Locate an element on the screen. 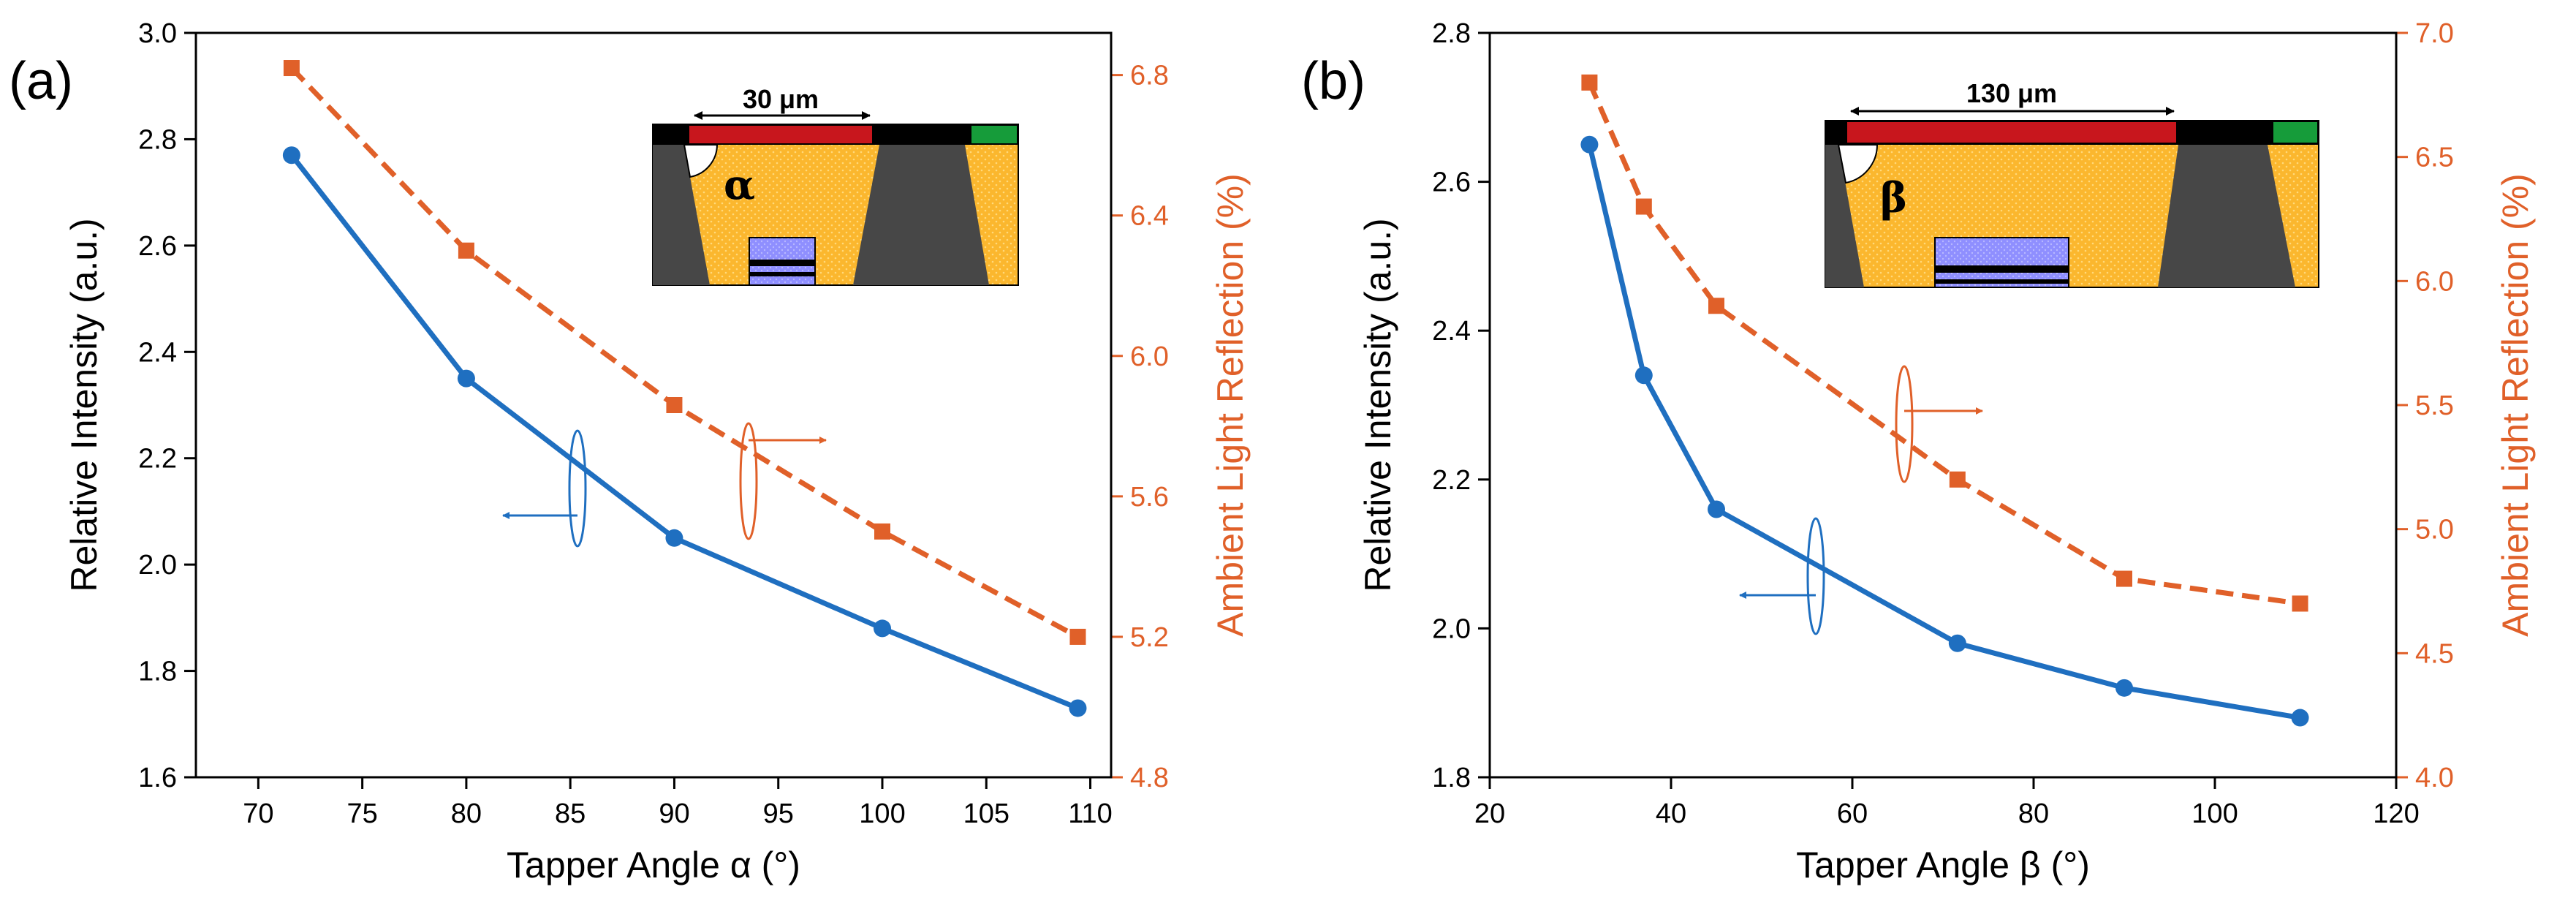 The width and height of the screenshot is (2576, 914). panel-a-ylabel-right: Ambient Light Reflection (%) is located at coordinates (1230, 405).